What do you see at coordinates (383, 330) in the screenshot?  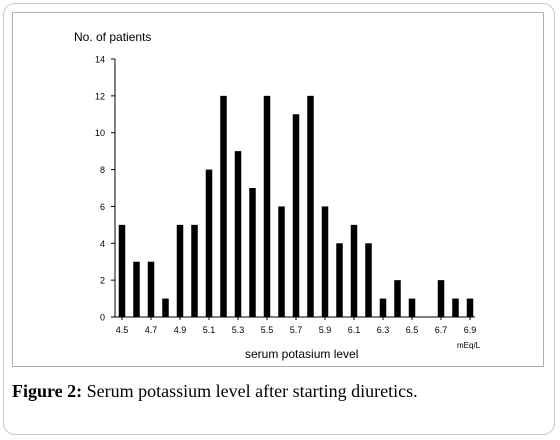 I see `x-tick-label: 6.3` at bounding box center [383, 330].